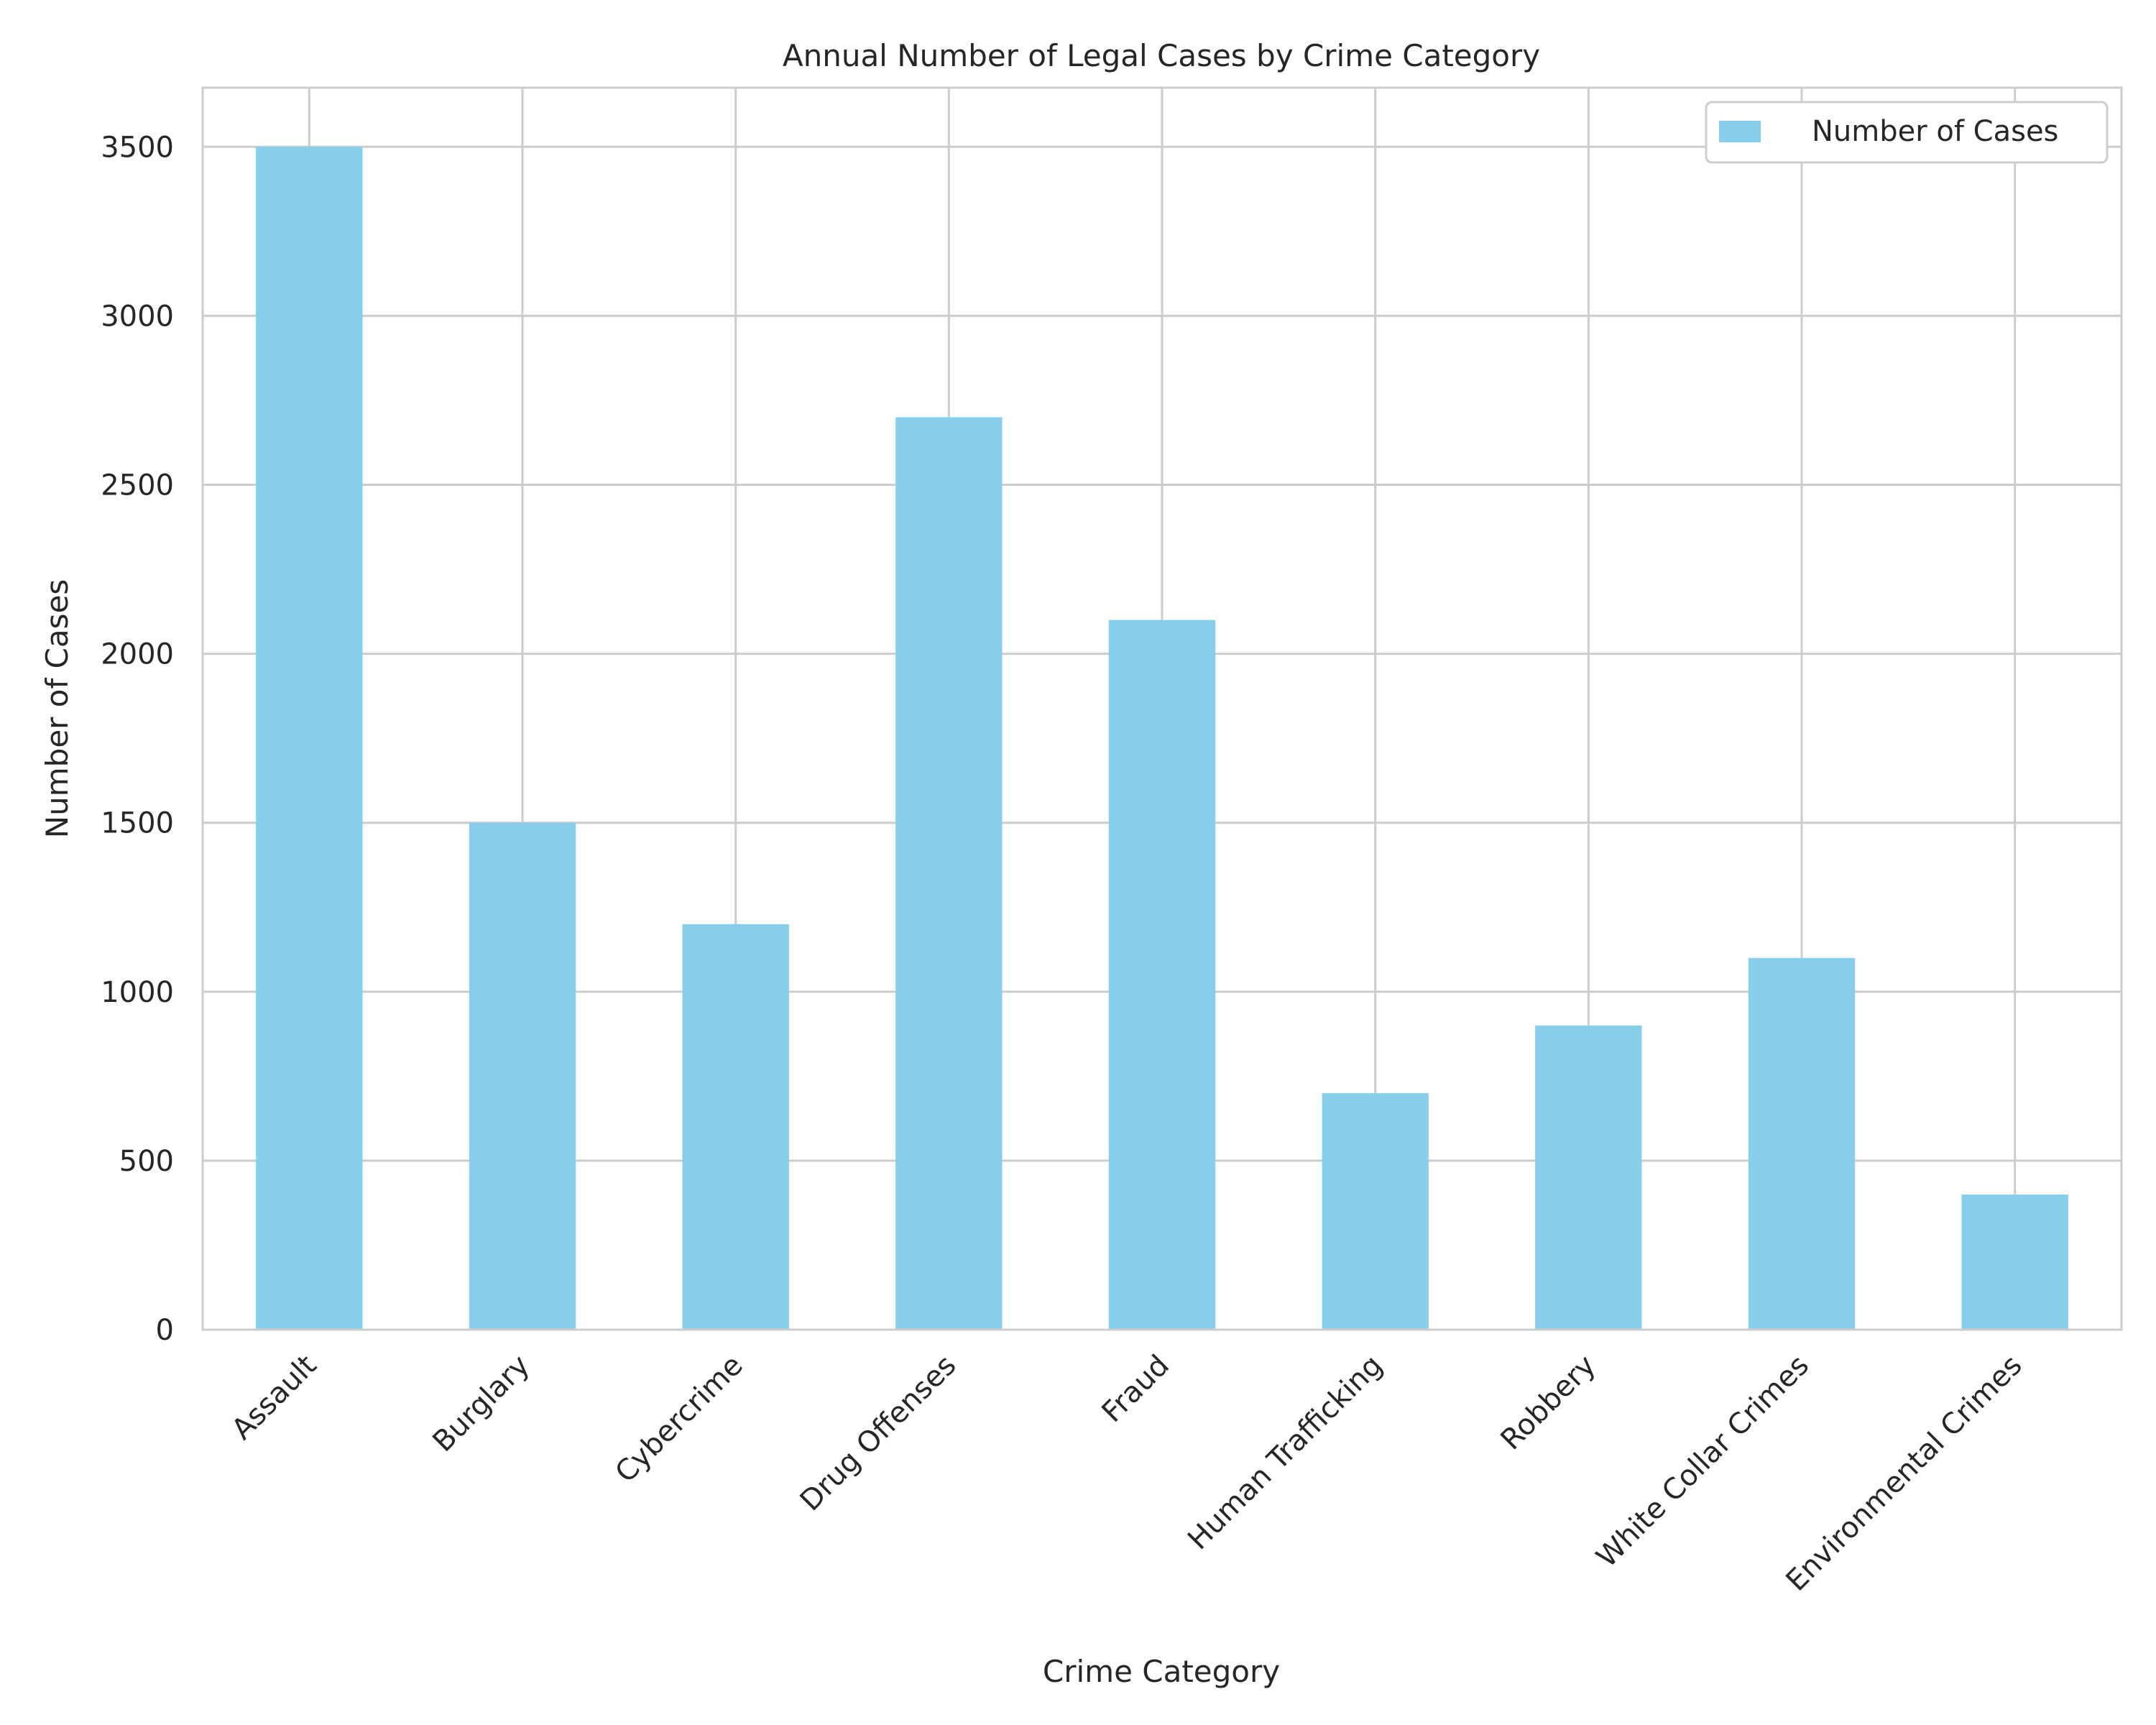 The width and height of the screenshot is (2156, 1725). Describe the element at coordinates (2014, 1262) in the screenshot. I see `bar-environmental-crimes` at that location.